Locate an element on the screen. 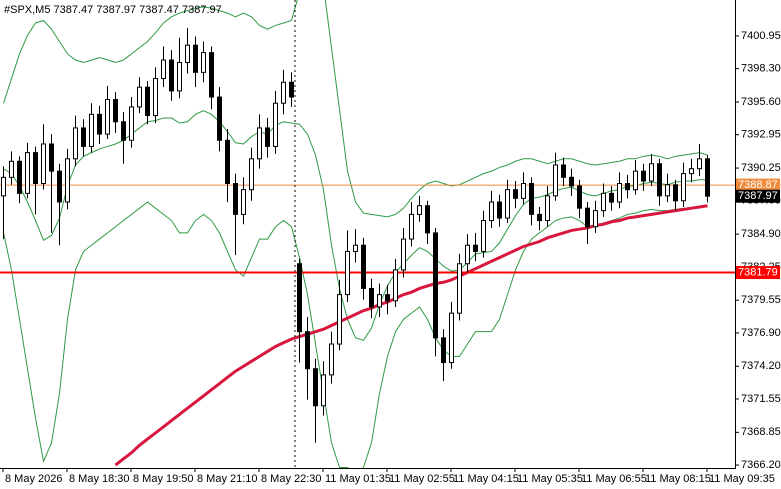 The image size is (781, 489). y-tick-label: 7366.20 is located at coordinates (761, 465).